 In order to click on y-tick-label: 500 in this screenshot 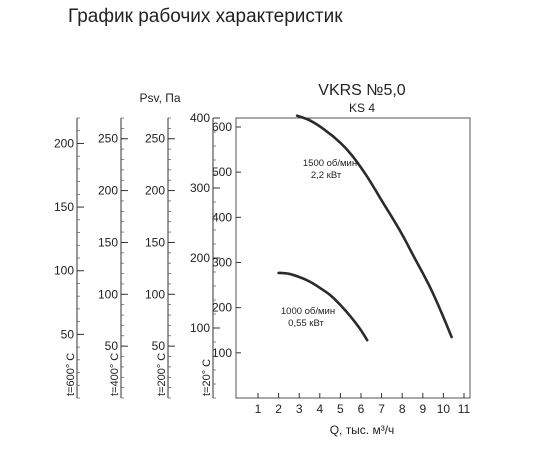, I will do `click(222, 172)`.